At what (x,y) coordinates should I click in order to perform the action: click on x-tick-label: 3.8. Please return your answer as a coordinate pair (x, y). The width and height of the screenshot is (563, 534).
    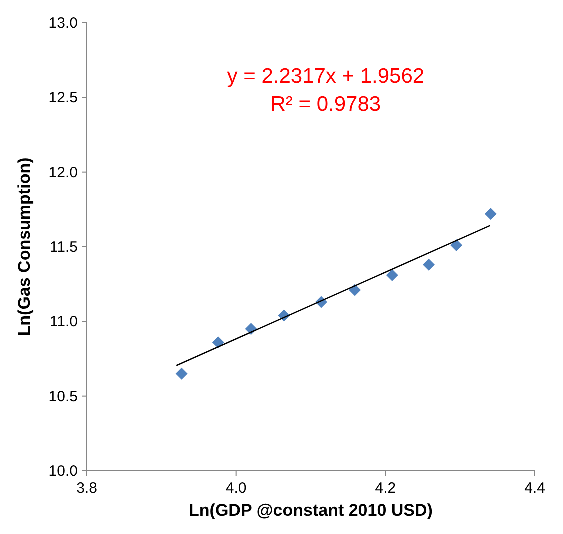
    Looking at the image, I should click on (87, 488).